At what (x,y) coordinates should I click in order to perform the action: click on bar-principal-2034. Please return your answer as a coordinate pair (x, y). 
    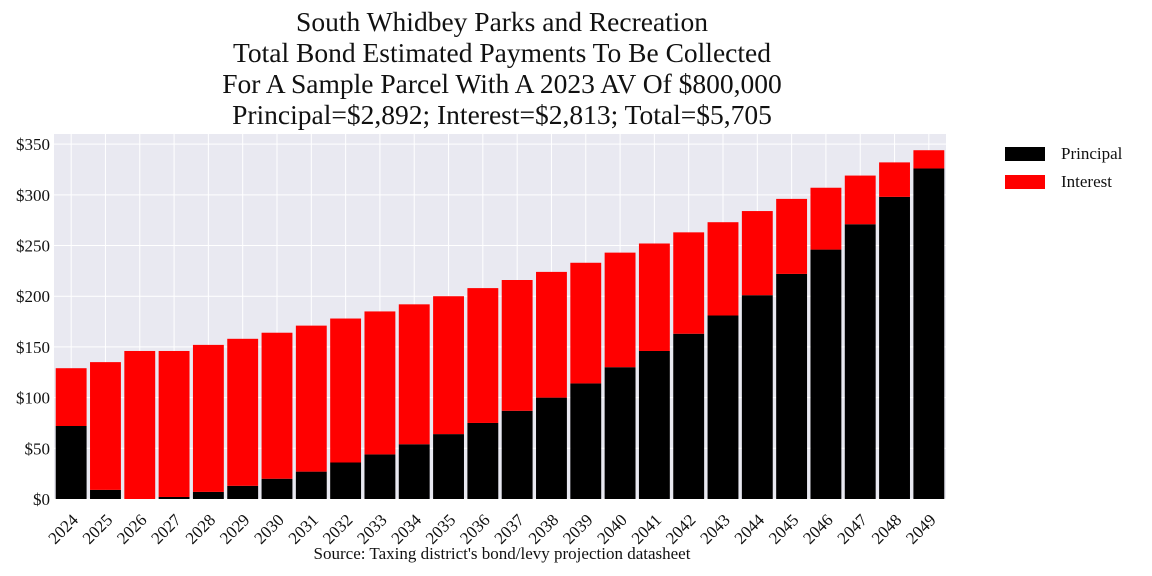
    Looking at the image, I should click on (414, 471).